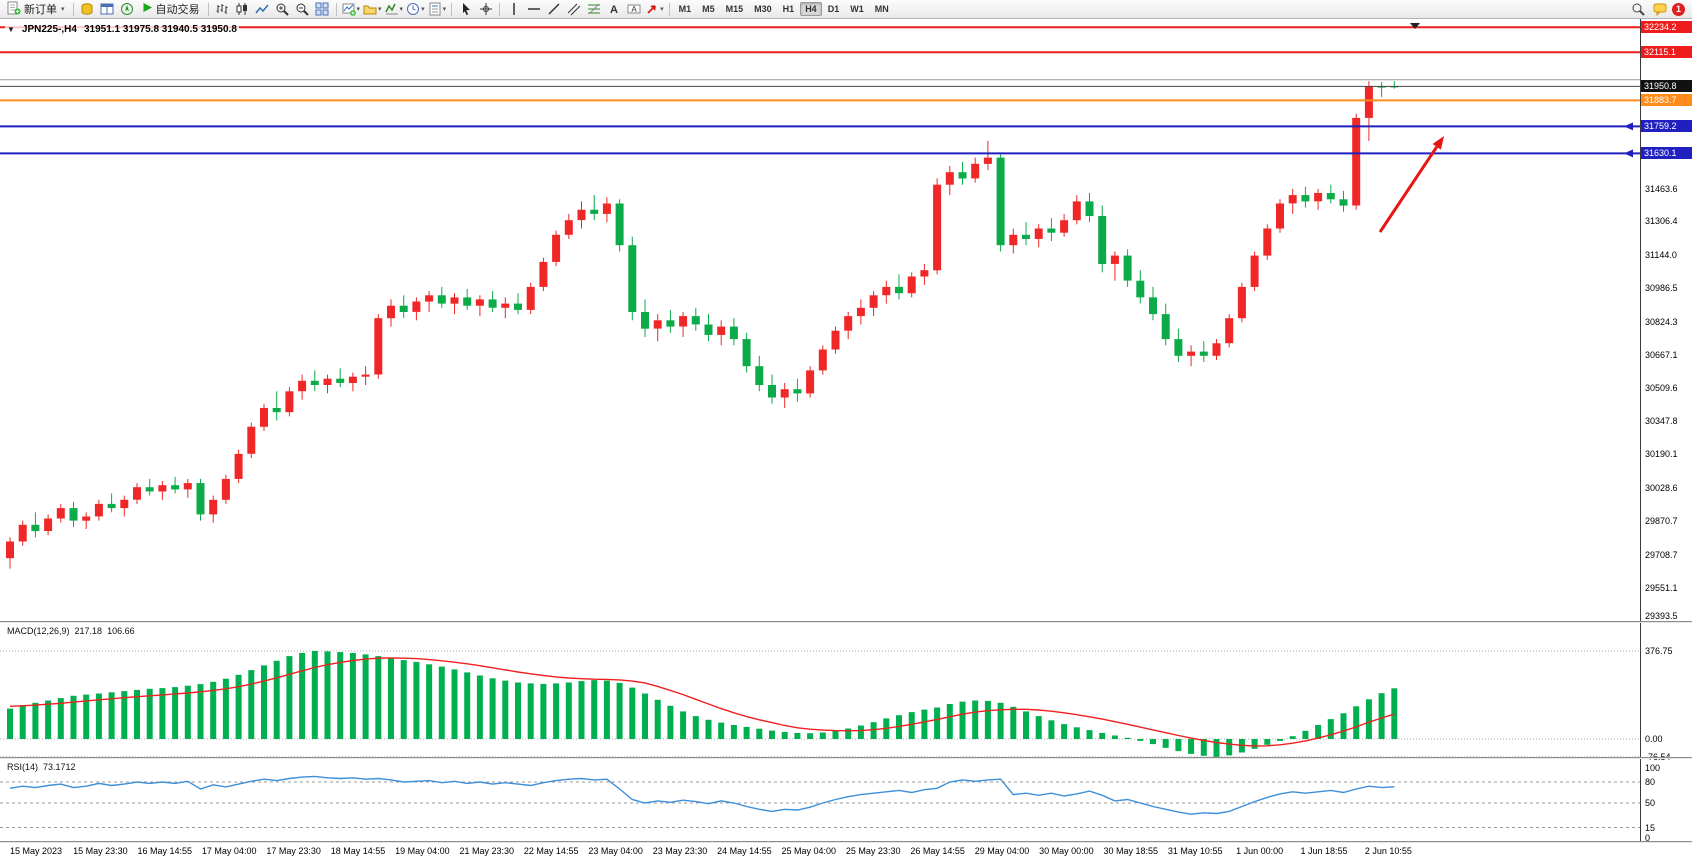 This screenshot has height=861, width=1692. I want to click on timeframe-m15: M15, so click(734, 9).